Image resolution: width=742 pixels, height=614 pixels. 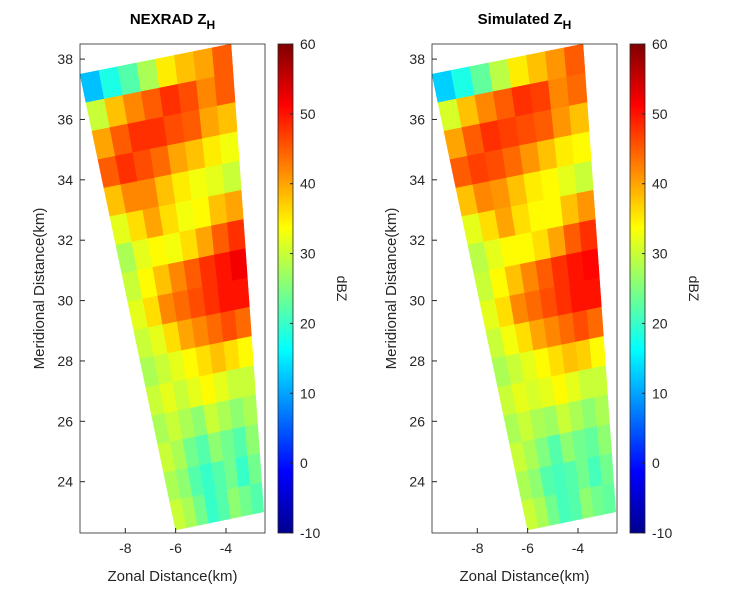 I want to click on x-tick-label: -8, so click(x=477, y=548).